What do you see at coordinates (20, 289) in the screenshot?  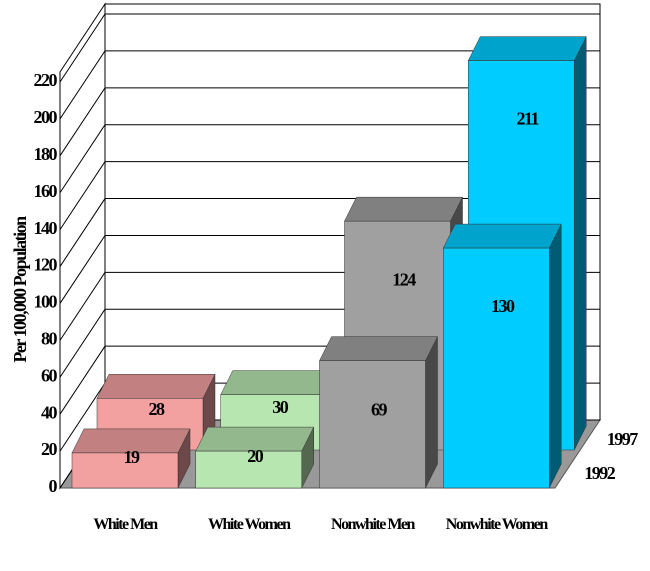 I see `y-axis-label: Per 100,000 Population` at bounding box center [20, 289].